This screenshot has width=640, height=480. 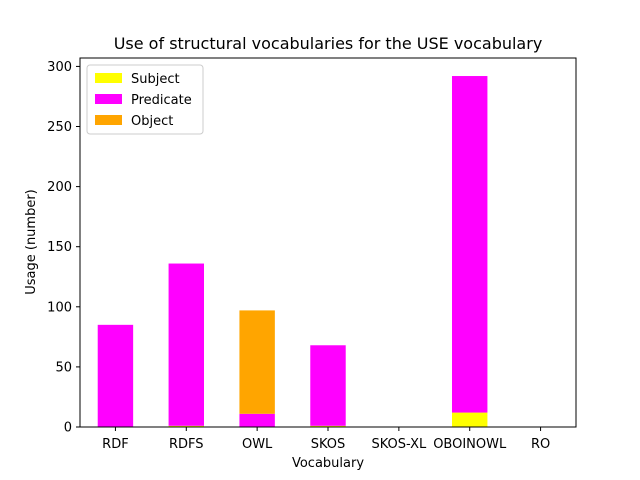 I want to click on y-tick-label: 300, so click(x=59, y=67).